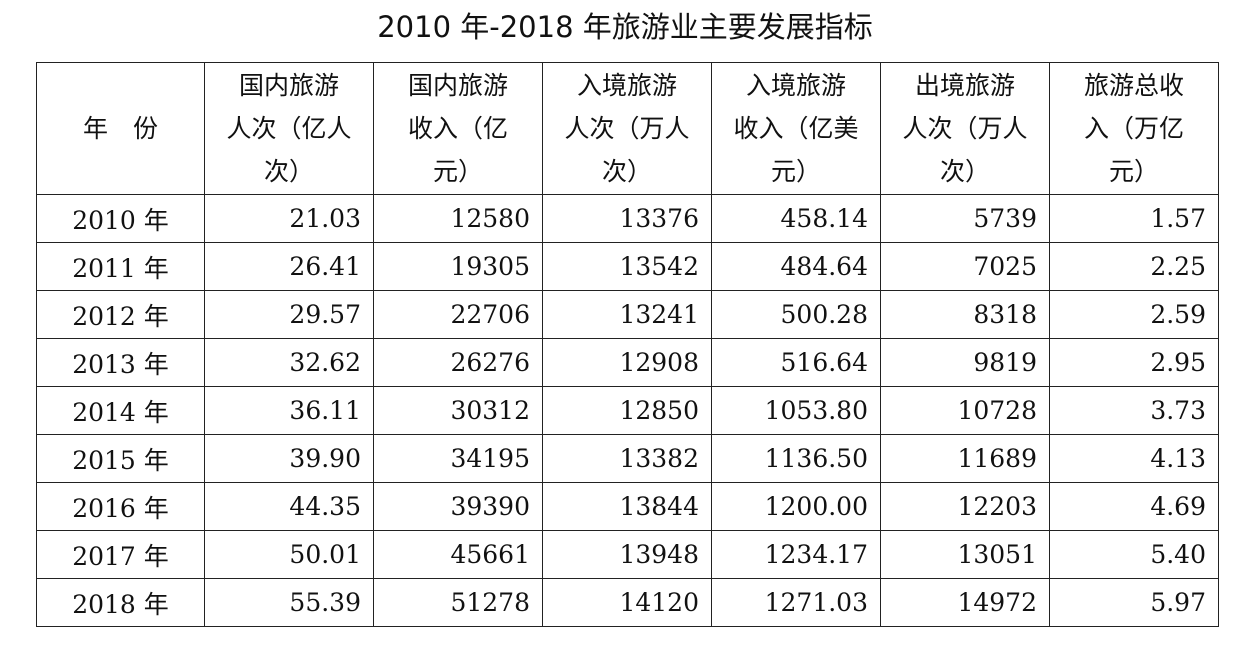 The width and height of the screenshot is (1250, 654). What do you see at coordinates (120, 602) in the screenshot?
I see `year-cell: 2018 年` at bounding box center [120, 602].